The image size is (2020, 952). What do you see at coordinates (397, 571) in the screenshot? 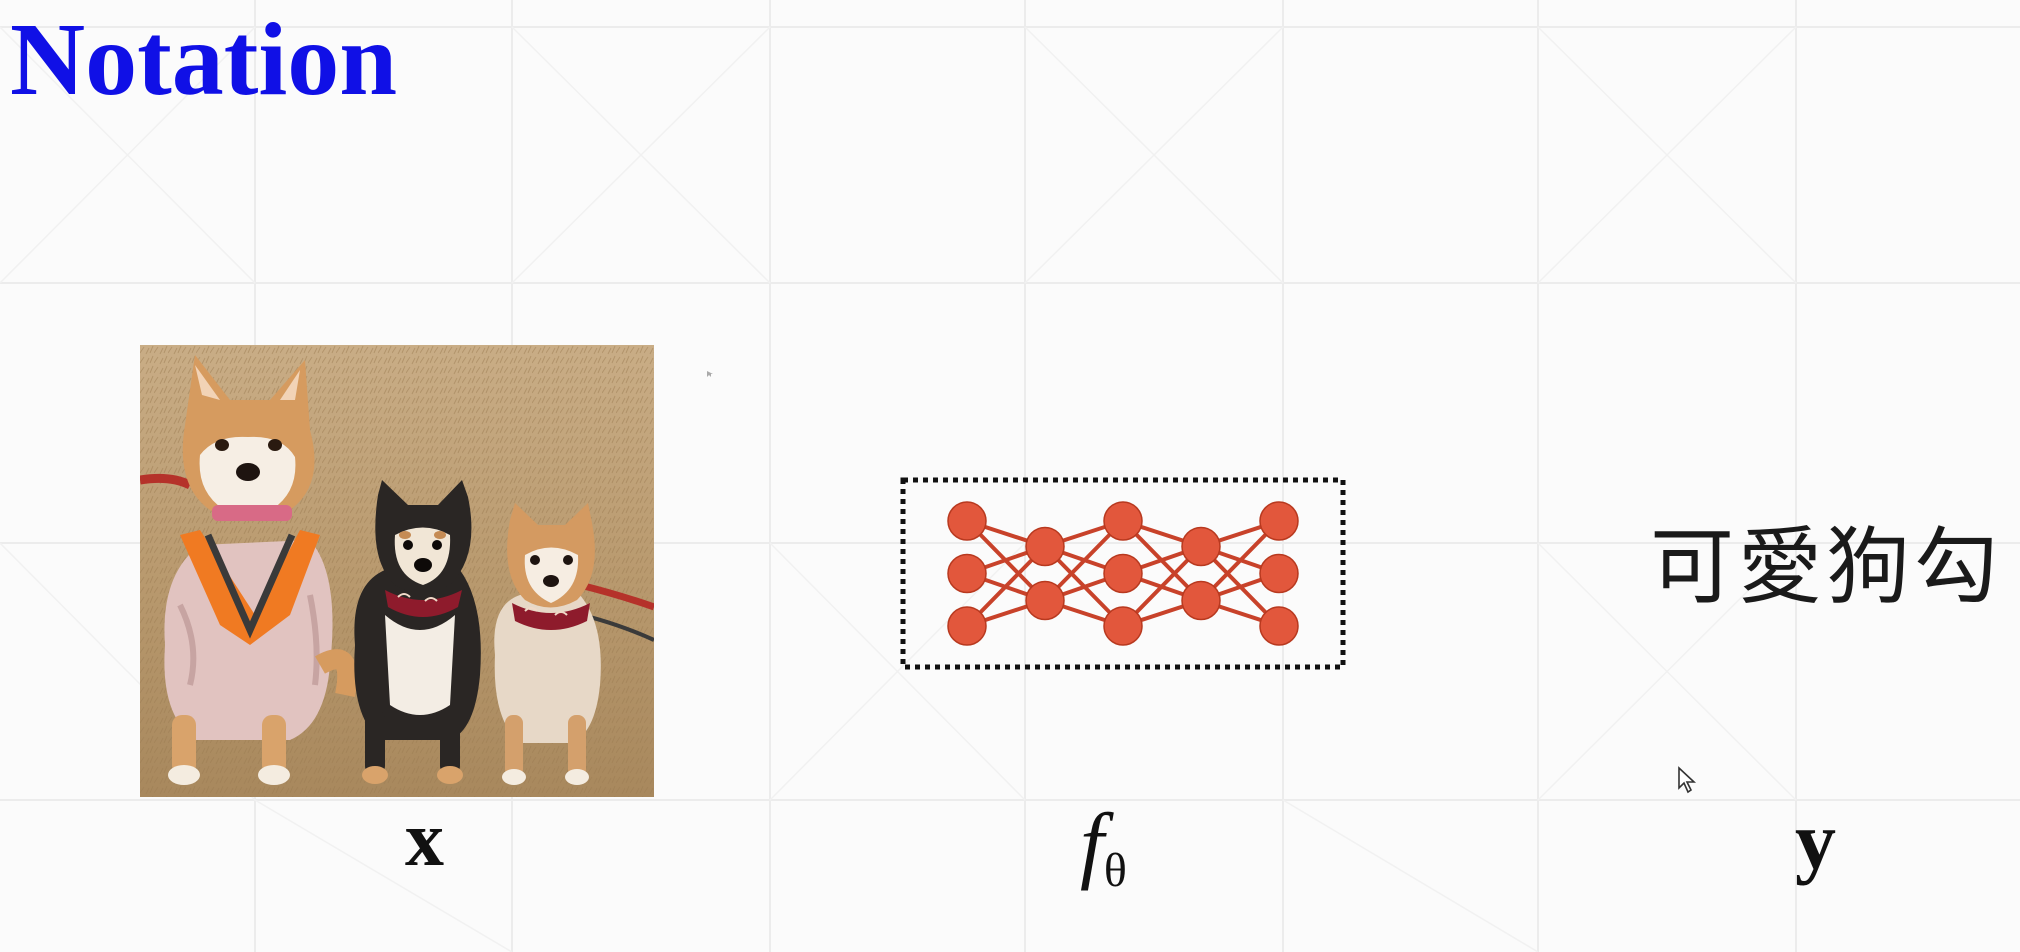
I see `dogs-photo` at bounding box center [397, 571].